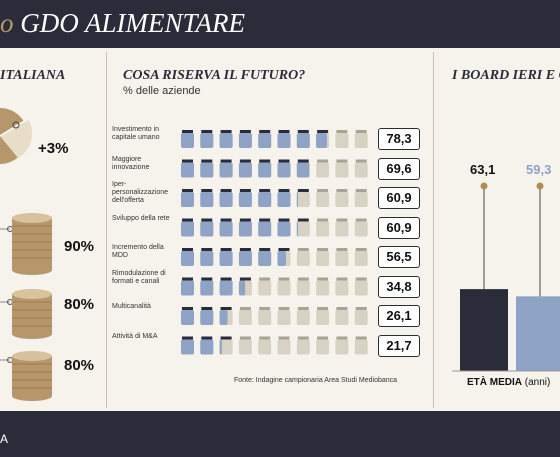 The image size is (560, 457). I want to click on page-title: o GDO ALIMENTARE, so click(122, 23).